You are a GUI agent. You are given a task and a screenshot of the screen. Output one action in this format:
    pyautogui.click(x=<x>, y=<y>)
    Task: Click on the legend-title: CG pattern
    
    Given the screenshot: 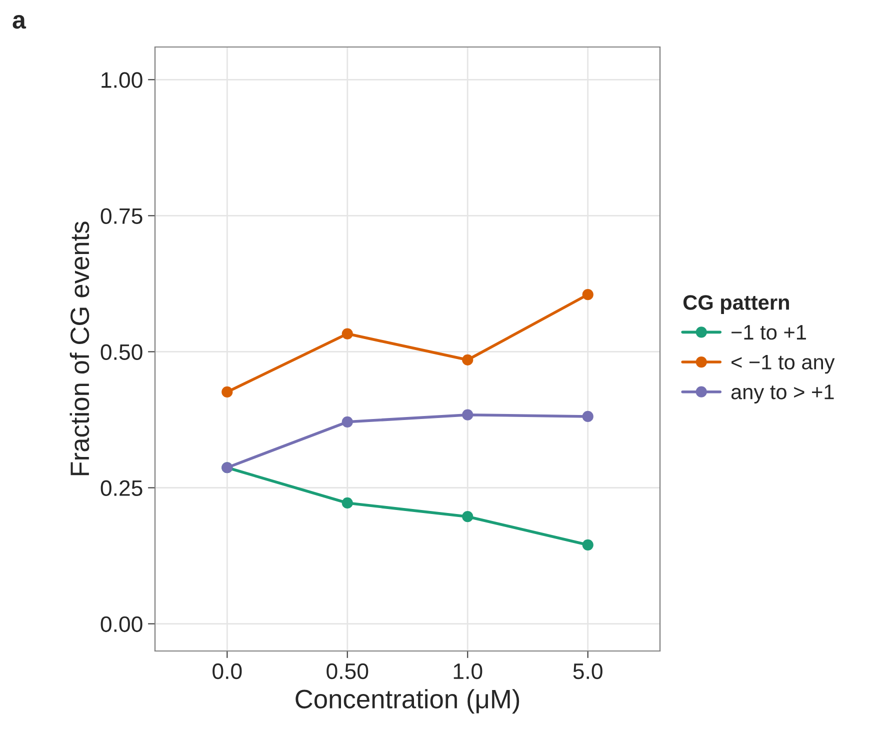 What is the action you would take?
    pyautogui.click(x=736, y=304)
    